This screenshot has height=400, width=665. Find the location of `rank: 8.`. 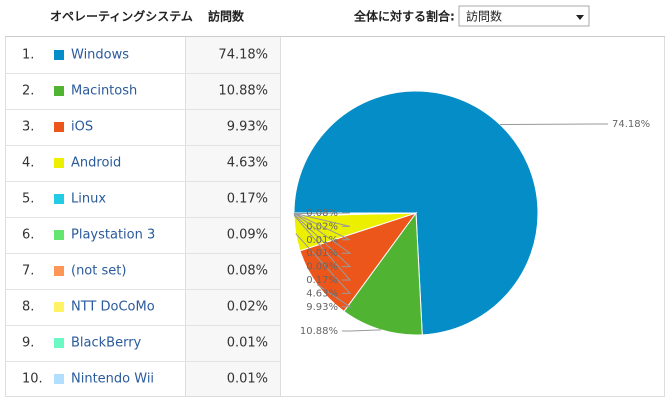

rank: 8. is located at coordinates (28, 307).